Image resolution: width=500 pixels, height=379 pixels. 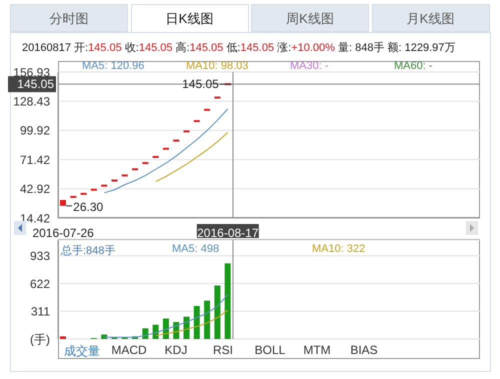 I want to click on y-tick-label: (手), so click(x=40, y=339).